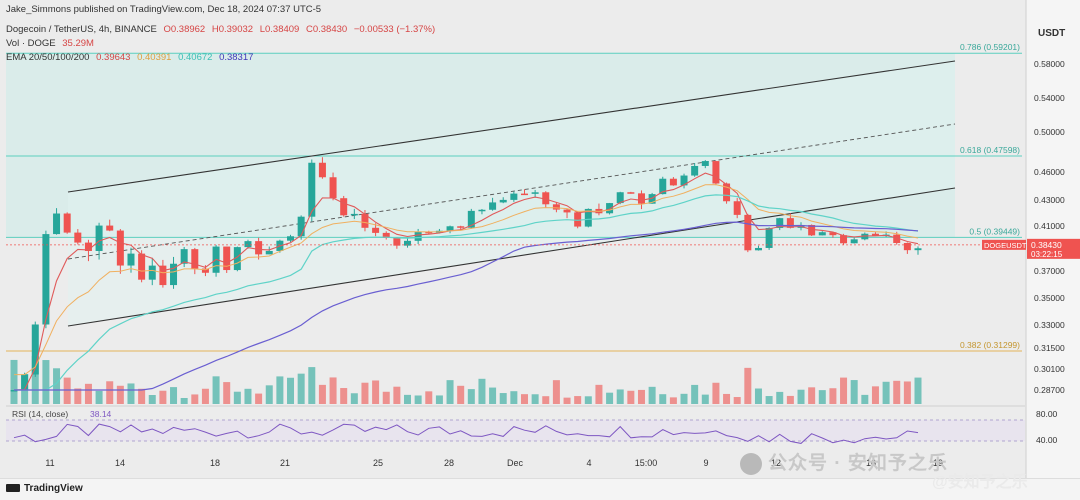 The height and width of the screenshot is (500, 1080). What do you see at coordinates (394, 29) in the screenshot?
I see `ohlc-change: −0.00533 (−1.37%)` at bounding box center [394, 29].